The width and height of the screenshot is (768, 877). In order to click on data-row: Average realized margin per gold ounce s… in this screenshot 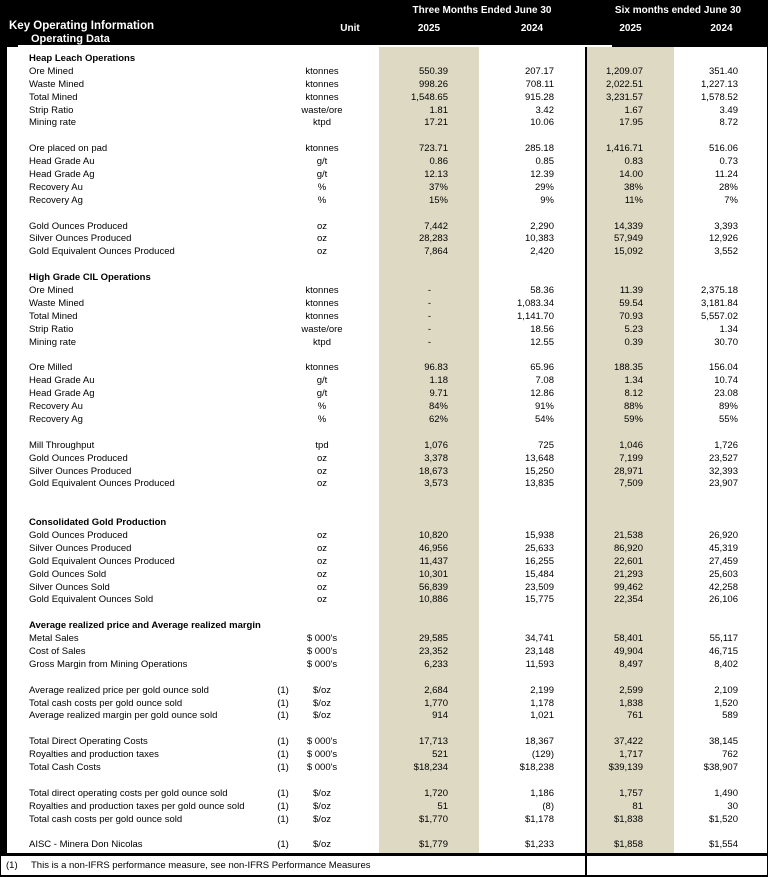, I will do `click(384, 716)`.